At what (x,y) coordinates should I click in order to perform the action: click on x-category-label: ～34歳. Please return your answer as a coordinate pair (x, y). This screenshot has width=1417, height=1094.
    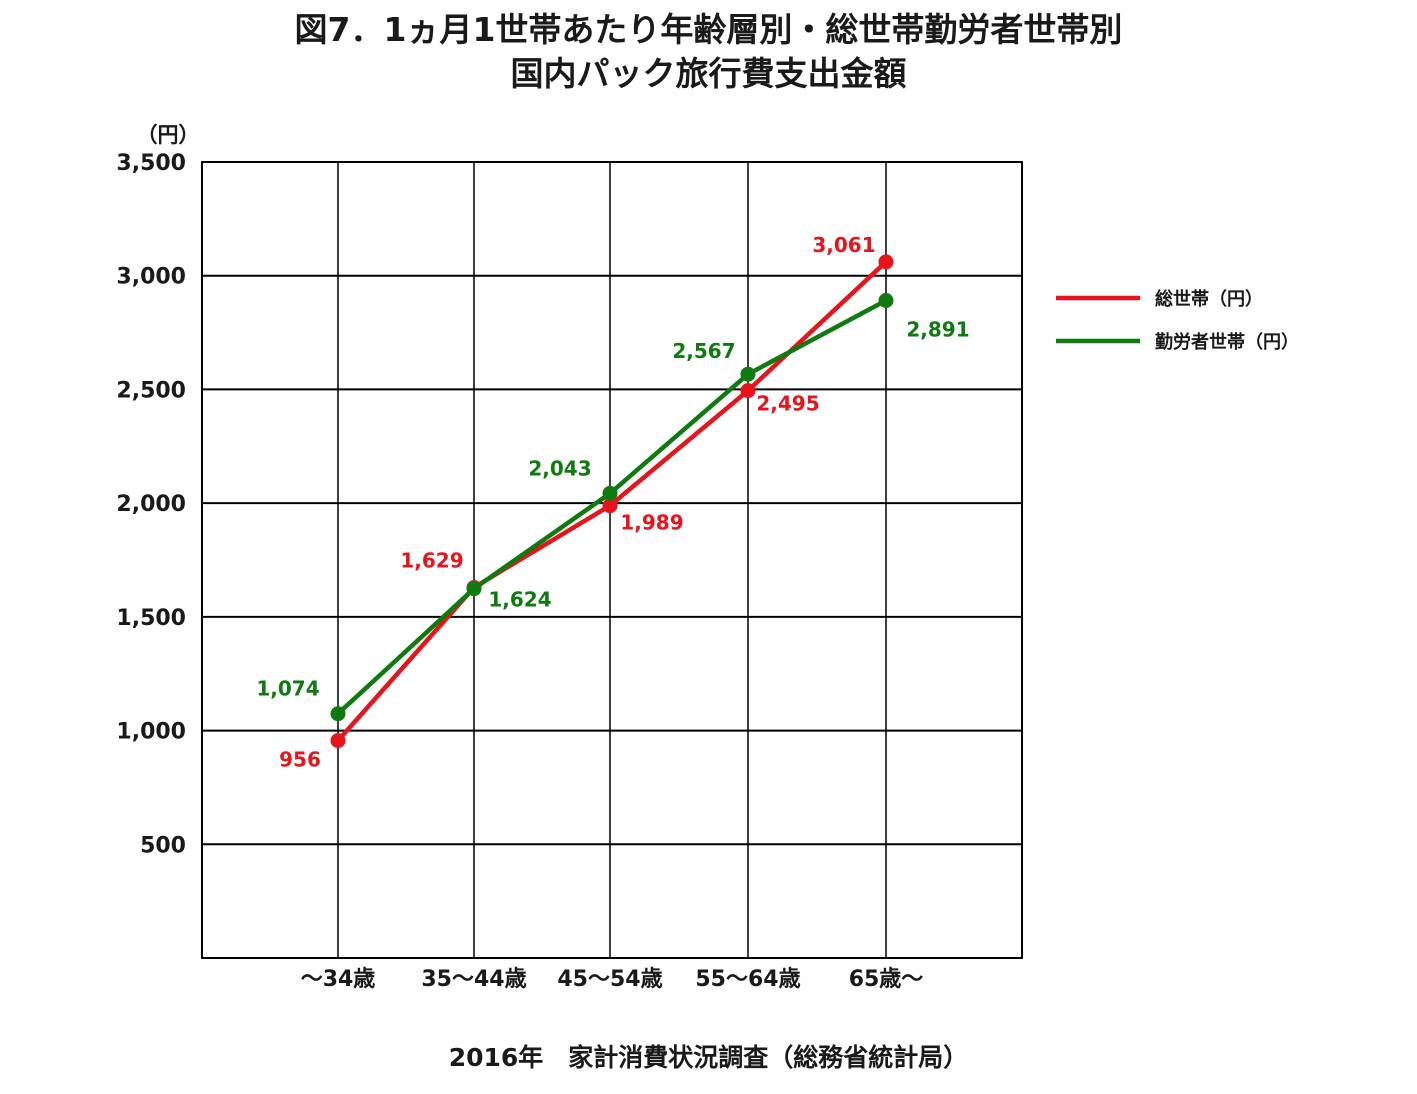
    Looking at the image, I should click on (338, 979).